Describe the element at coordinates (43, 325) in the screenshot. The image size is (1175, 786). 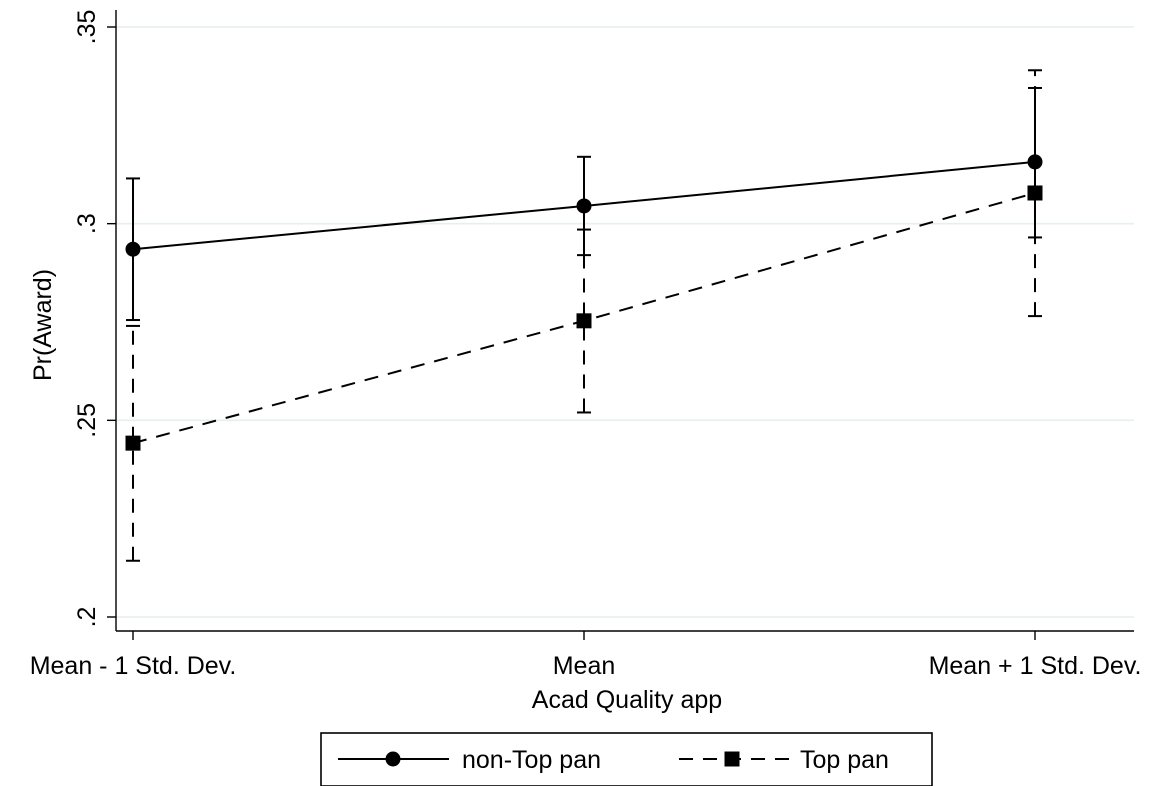
I see `y-axis-title: Pr(Award)` at that location.